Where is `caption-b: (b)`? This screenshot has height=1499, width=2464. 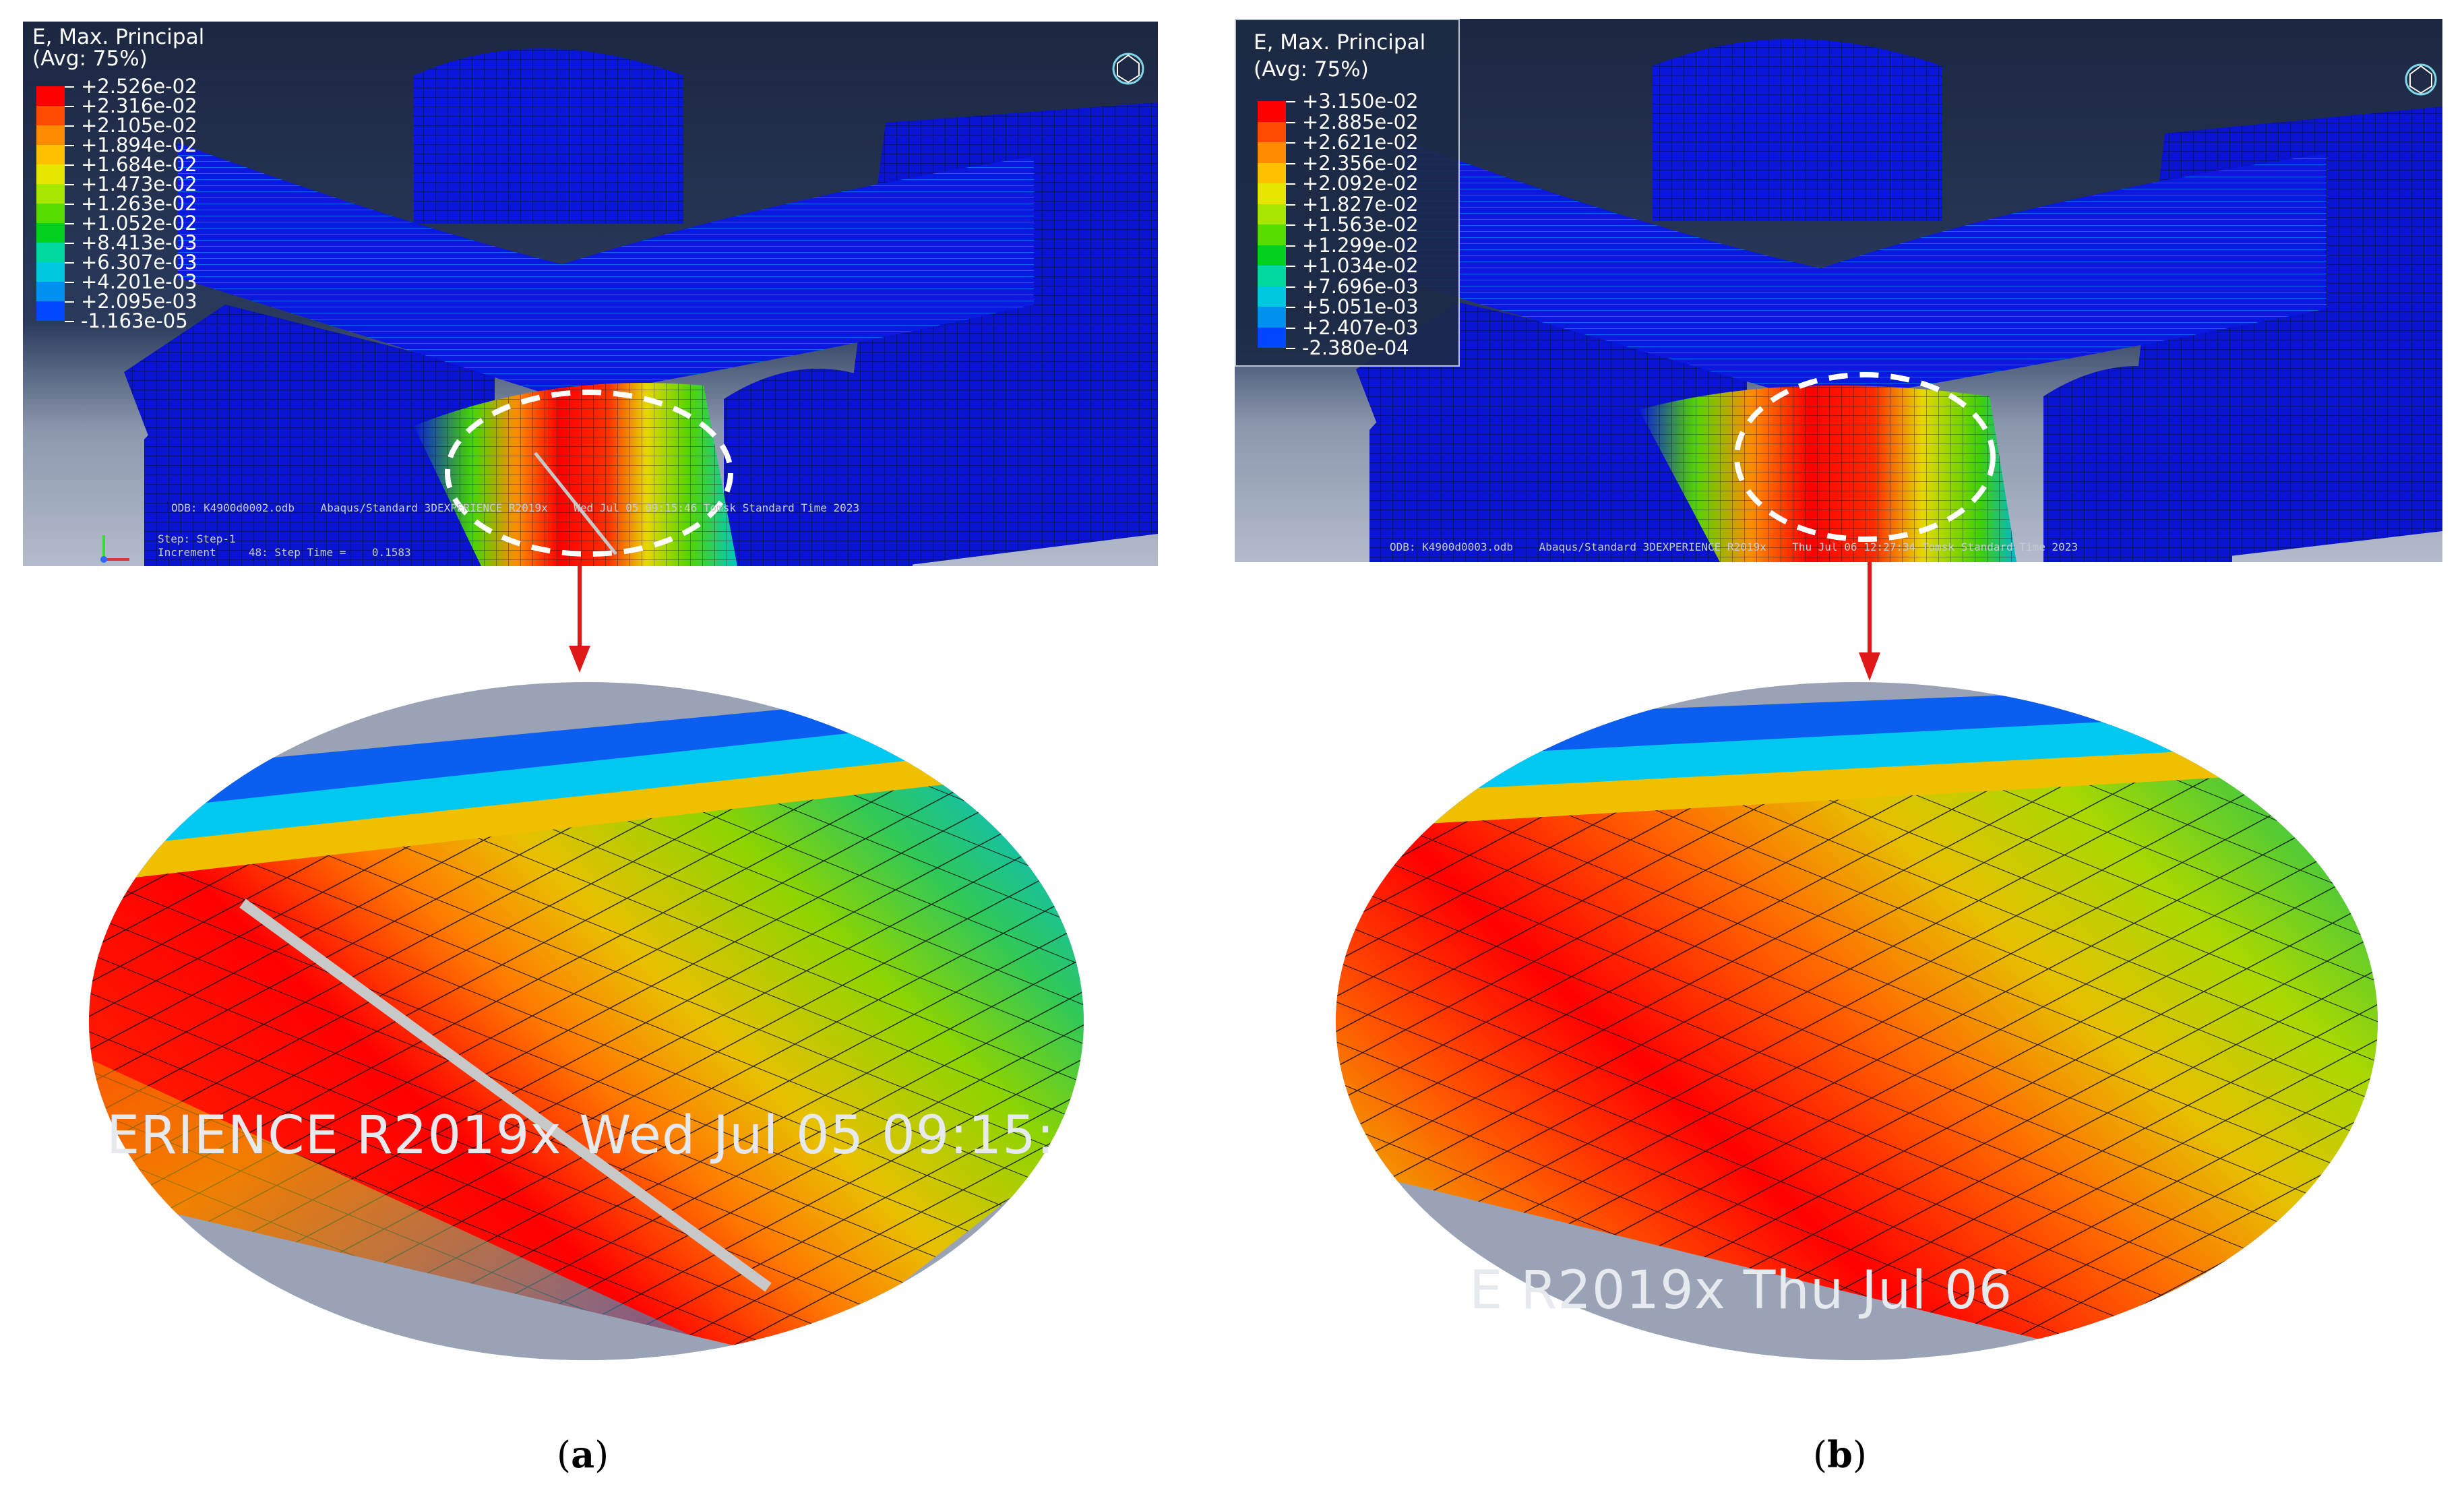
caption-b: (b) is located at coordinates (1840, 1454).